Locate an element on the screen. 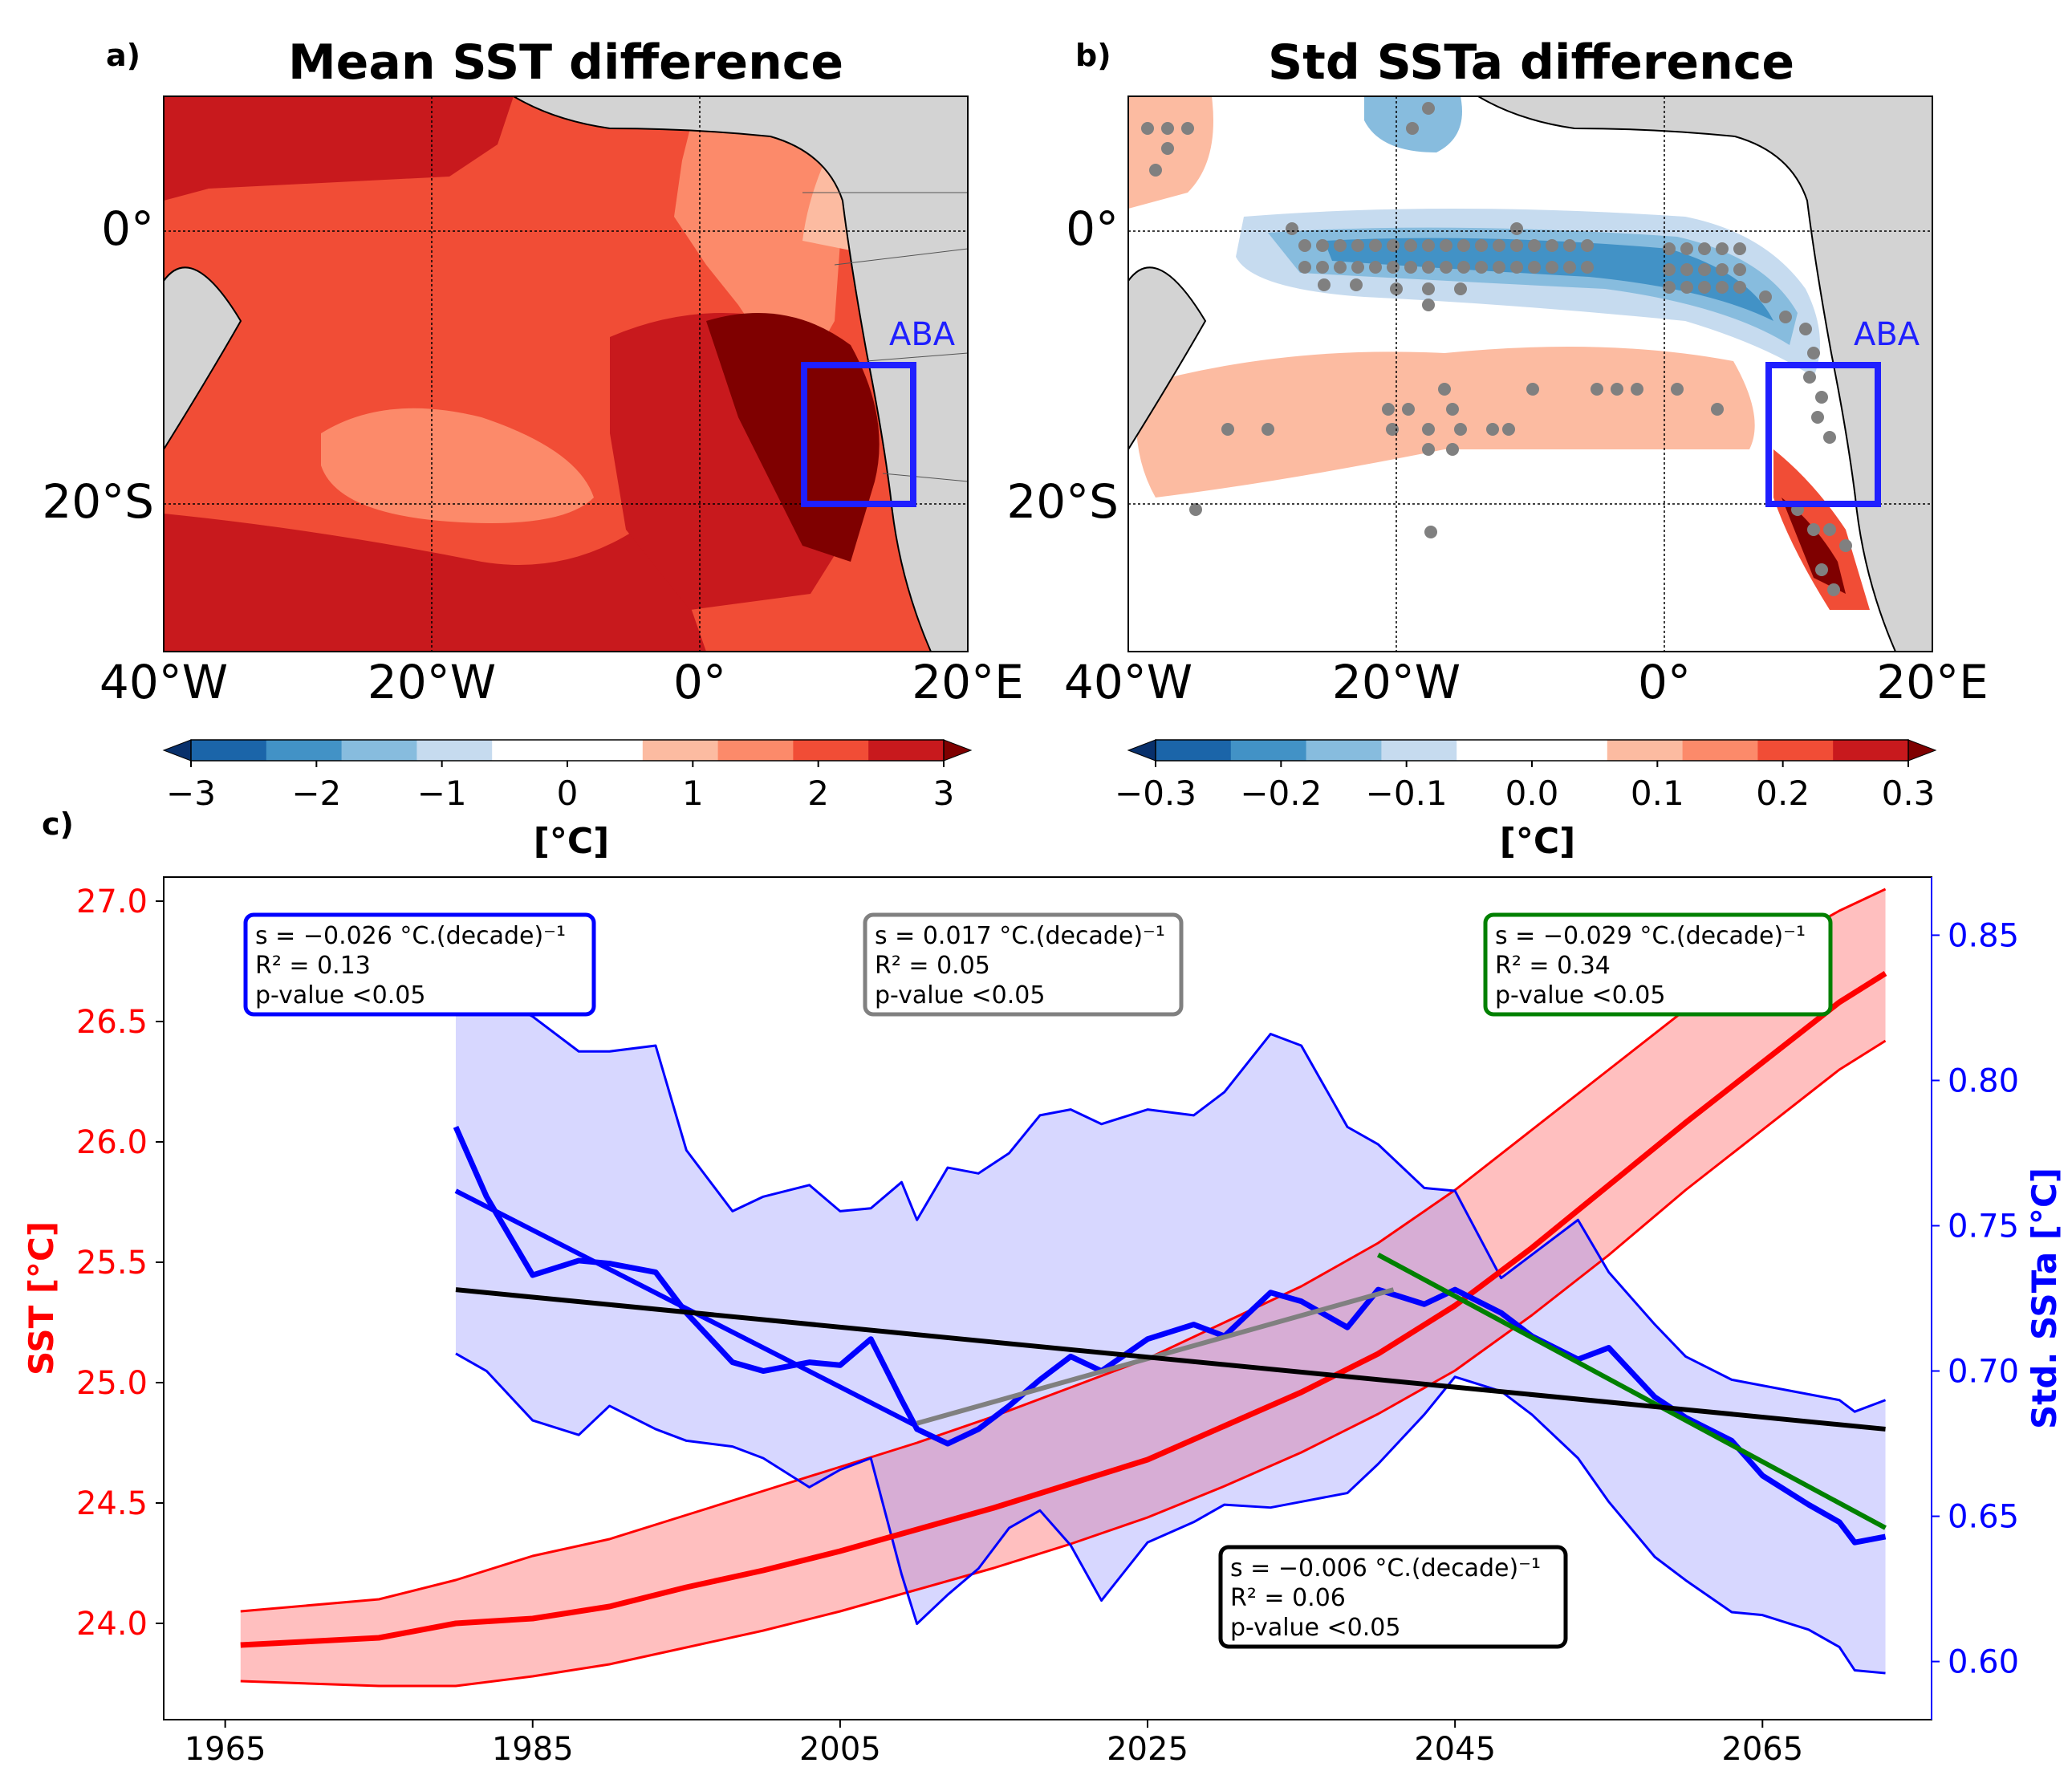 Image resolution: width=2072 pixels, height=1767 pixels. std-lower-line is located at coordinates (1170, 1513).